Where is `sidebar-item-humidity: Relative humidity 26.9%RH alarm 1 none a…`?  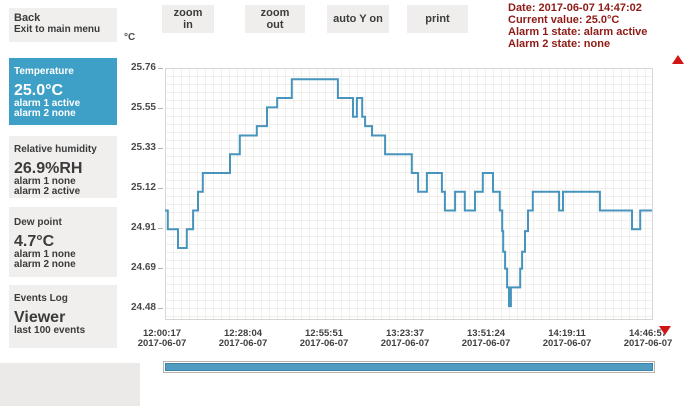 sidebar-item-humidity: Relative humidity 26.9%RH alarm 1 none a… is located at coordinates (63, 167).